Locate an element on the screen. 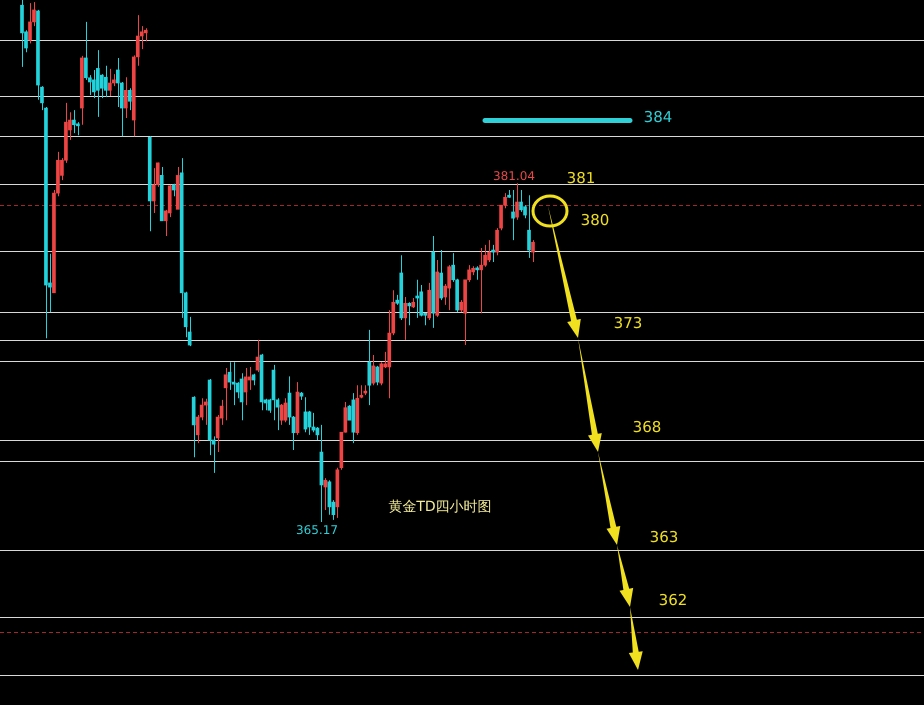 The width and height of the screenshot is (924, 705). text: 381 is located at coordinates (581, 178).